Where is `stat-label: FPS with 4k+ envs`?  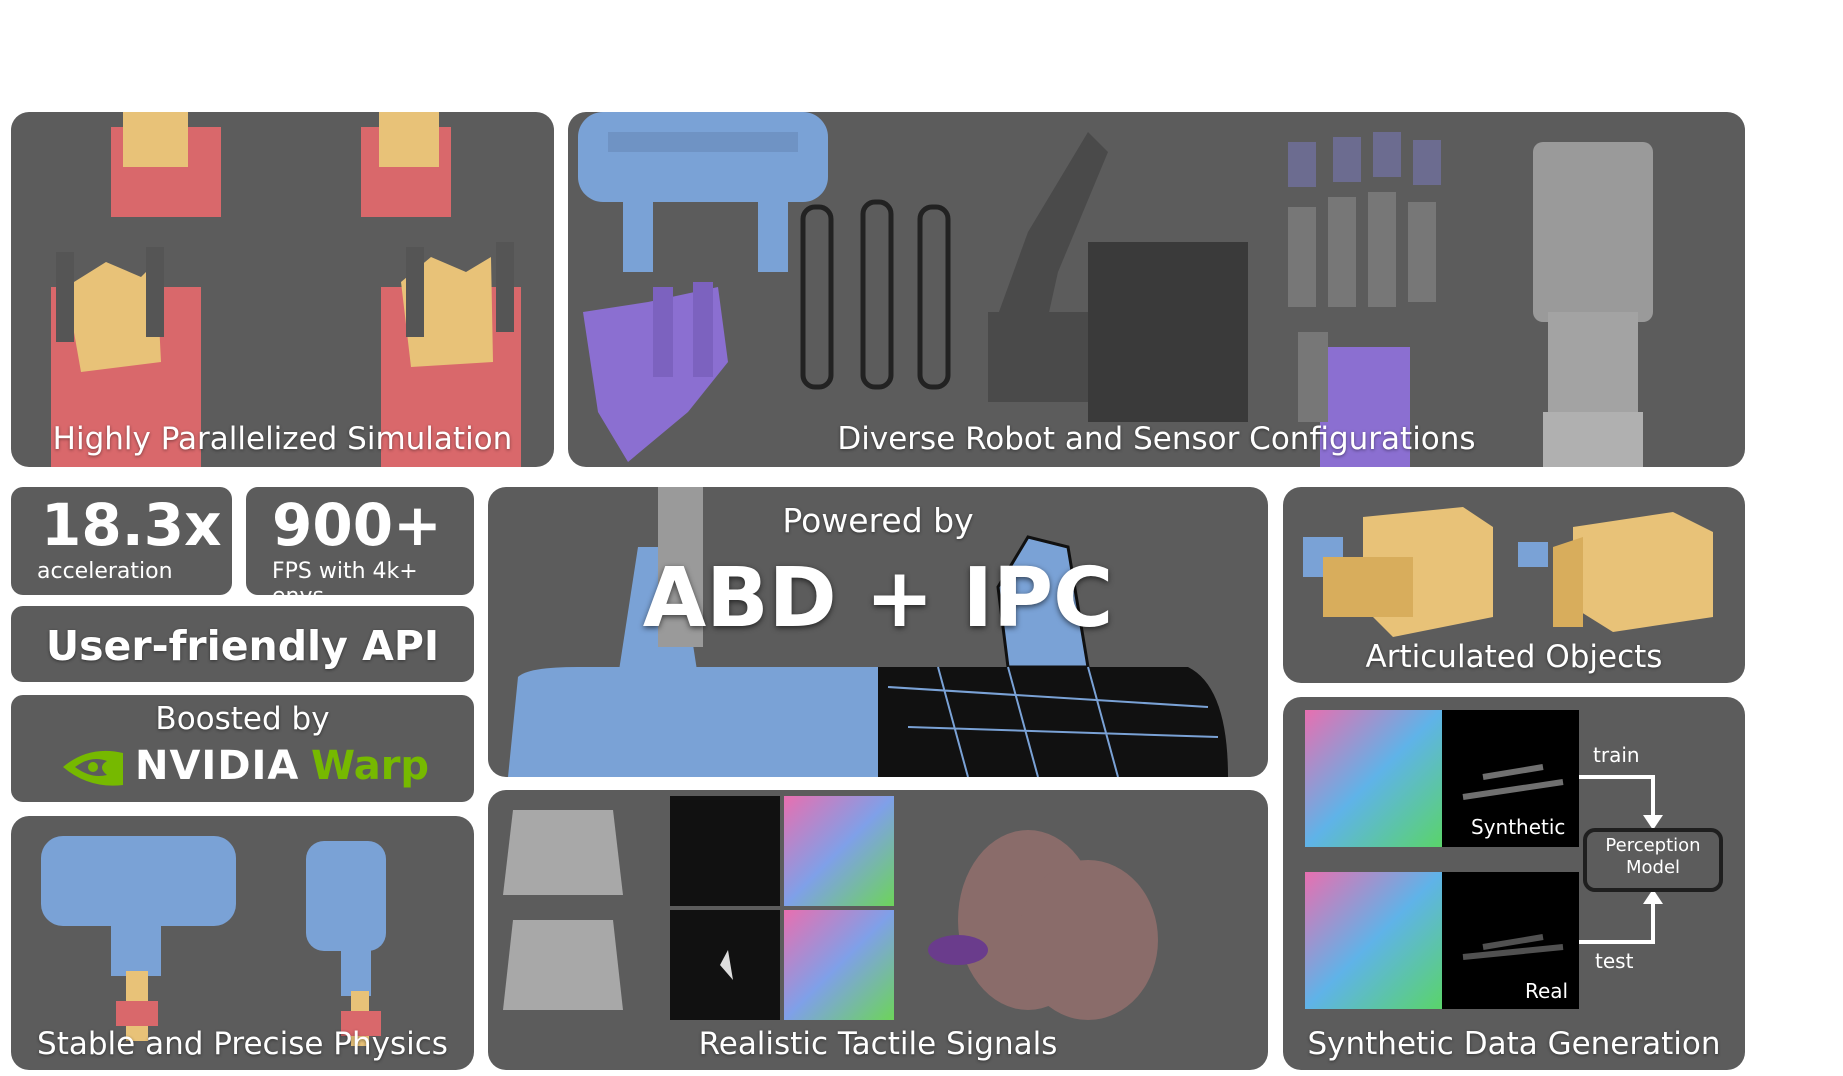
stat-label: FPS with 4k+ envs is located at coordinates (345, 577).